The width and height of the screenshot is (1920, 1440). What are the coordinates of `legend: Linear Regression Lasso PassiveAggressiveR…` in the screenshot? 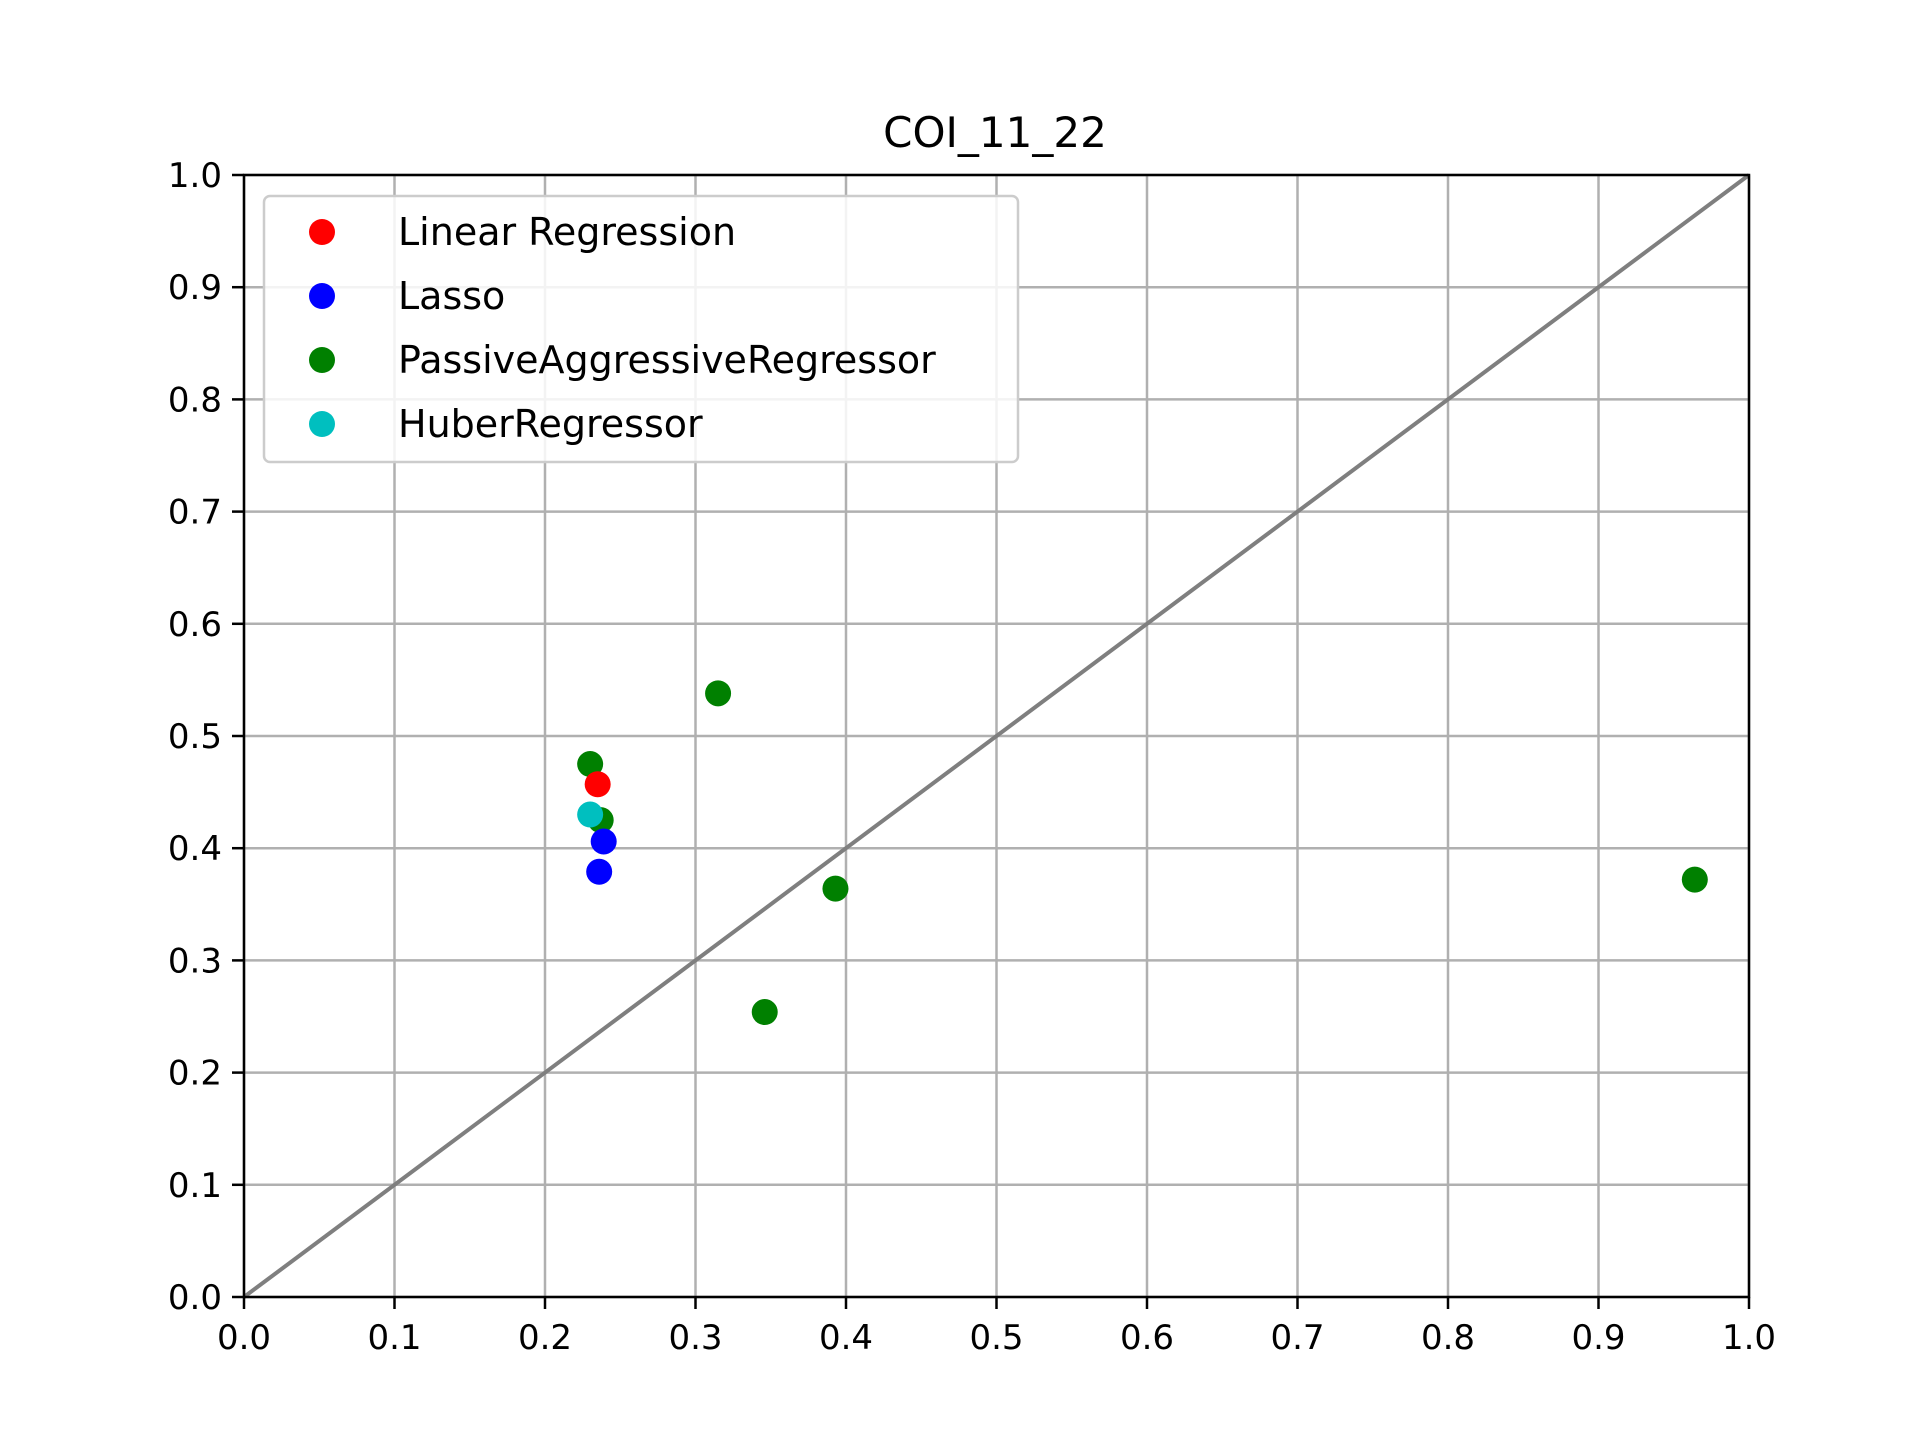 It's located at (641, 329).